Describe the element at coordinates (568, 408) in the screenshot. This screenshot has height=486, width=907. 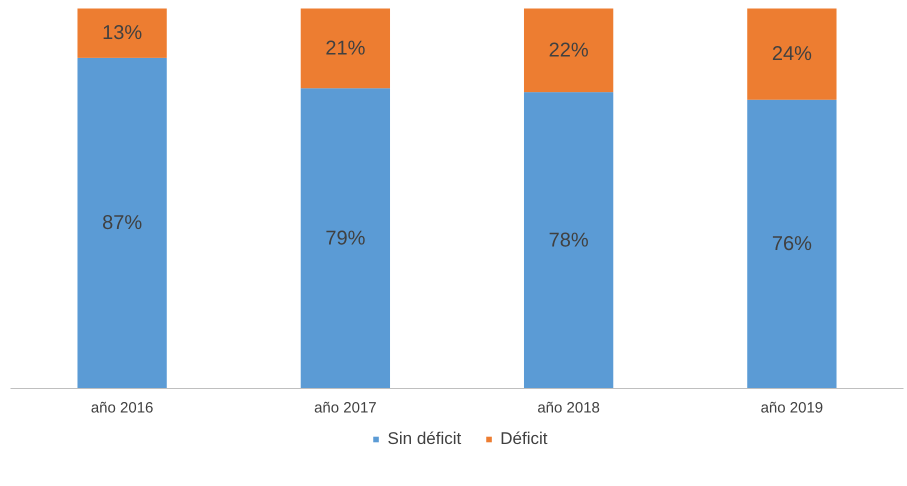
I see `x-tick-label: año 2018` at that location.